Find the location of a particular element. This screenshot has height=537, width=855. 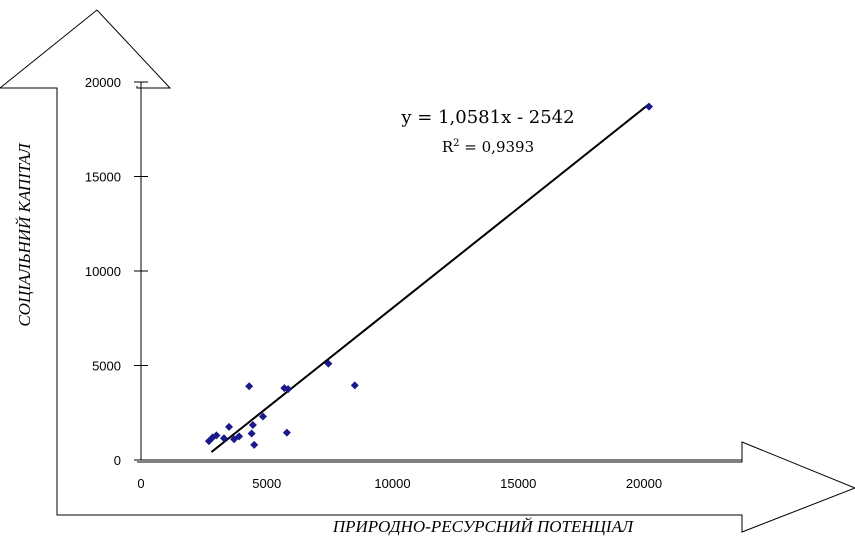

y-tick-label: 20000 is located at coordinates (103, 82).